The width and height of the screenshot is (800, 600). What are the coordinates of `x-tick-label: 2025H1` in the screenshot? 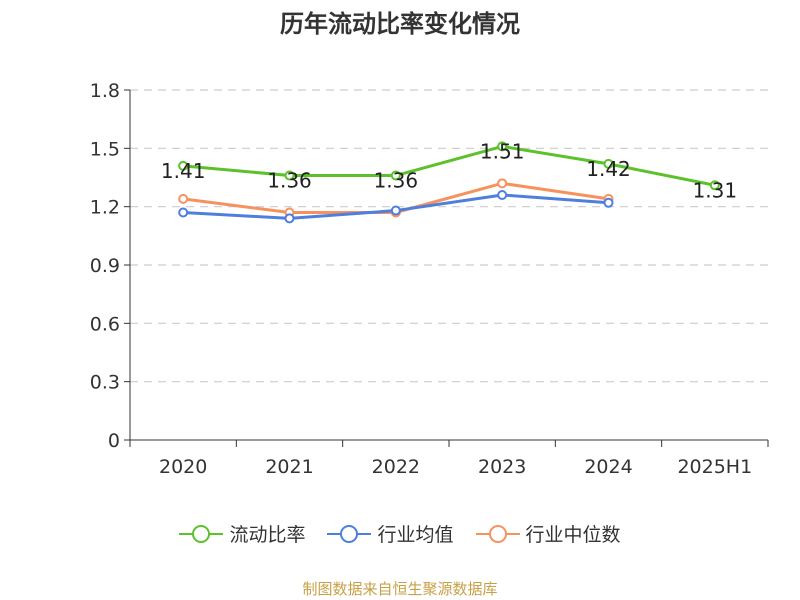 It's located at (714, 467).